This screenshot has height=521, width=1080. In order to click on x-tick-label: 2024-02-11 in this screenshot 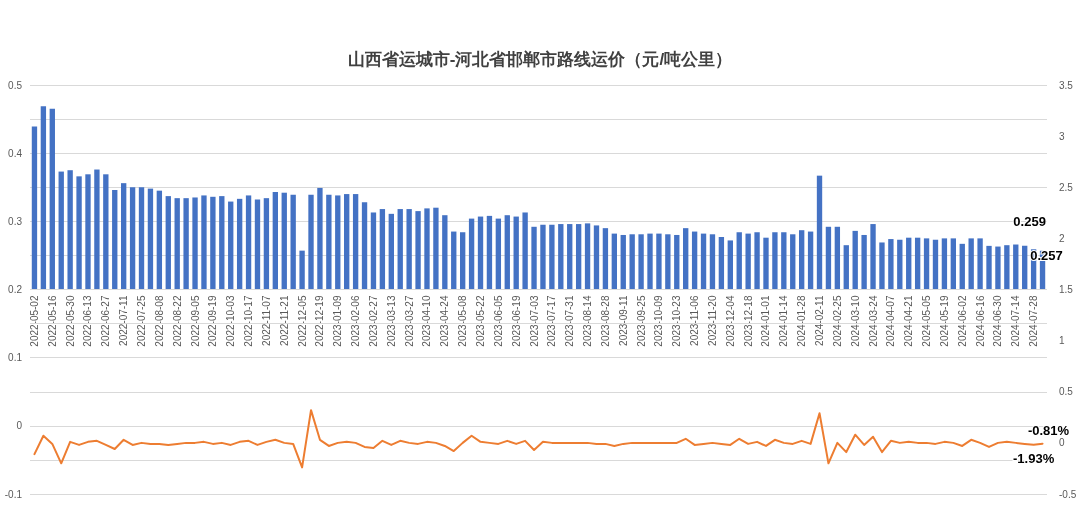, I will do `click(820, 320)`.